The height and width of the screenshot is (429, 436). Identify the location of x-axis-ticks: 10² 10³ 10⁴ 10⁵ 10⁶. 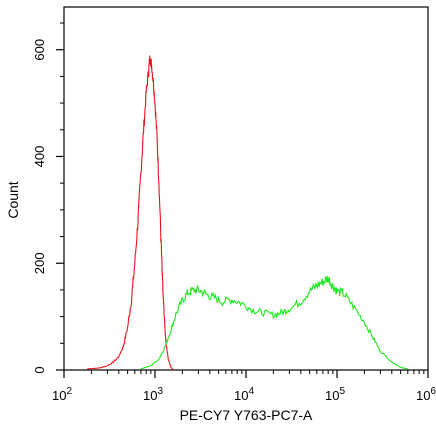
(244, 386).